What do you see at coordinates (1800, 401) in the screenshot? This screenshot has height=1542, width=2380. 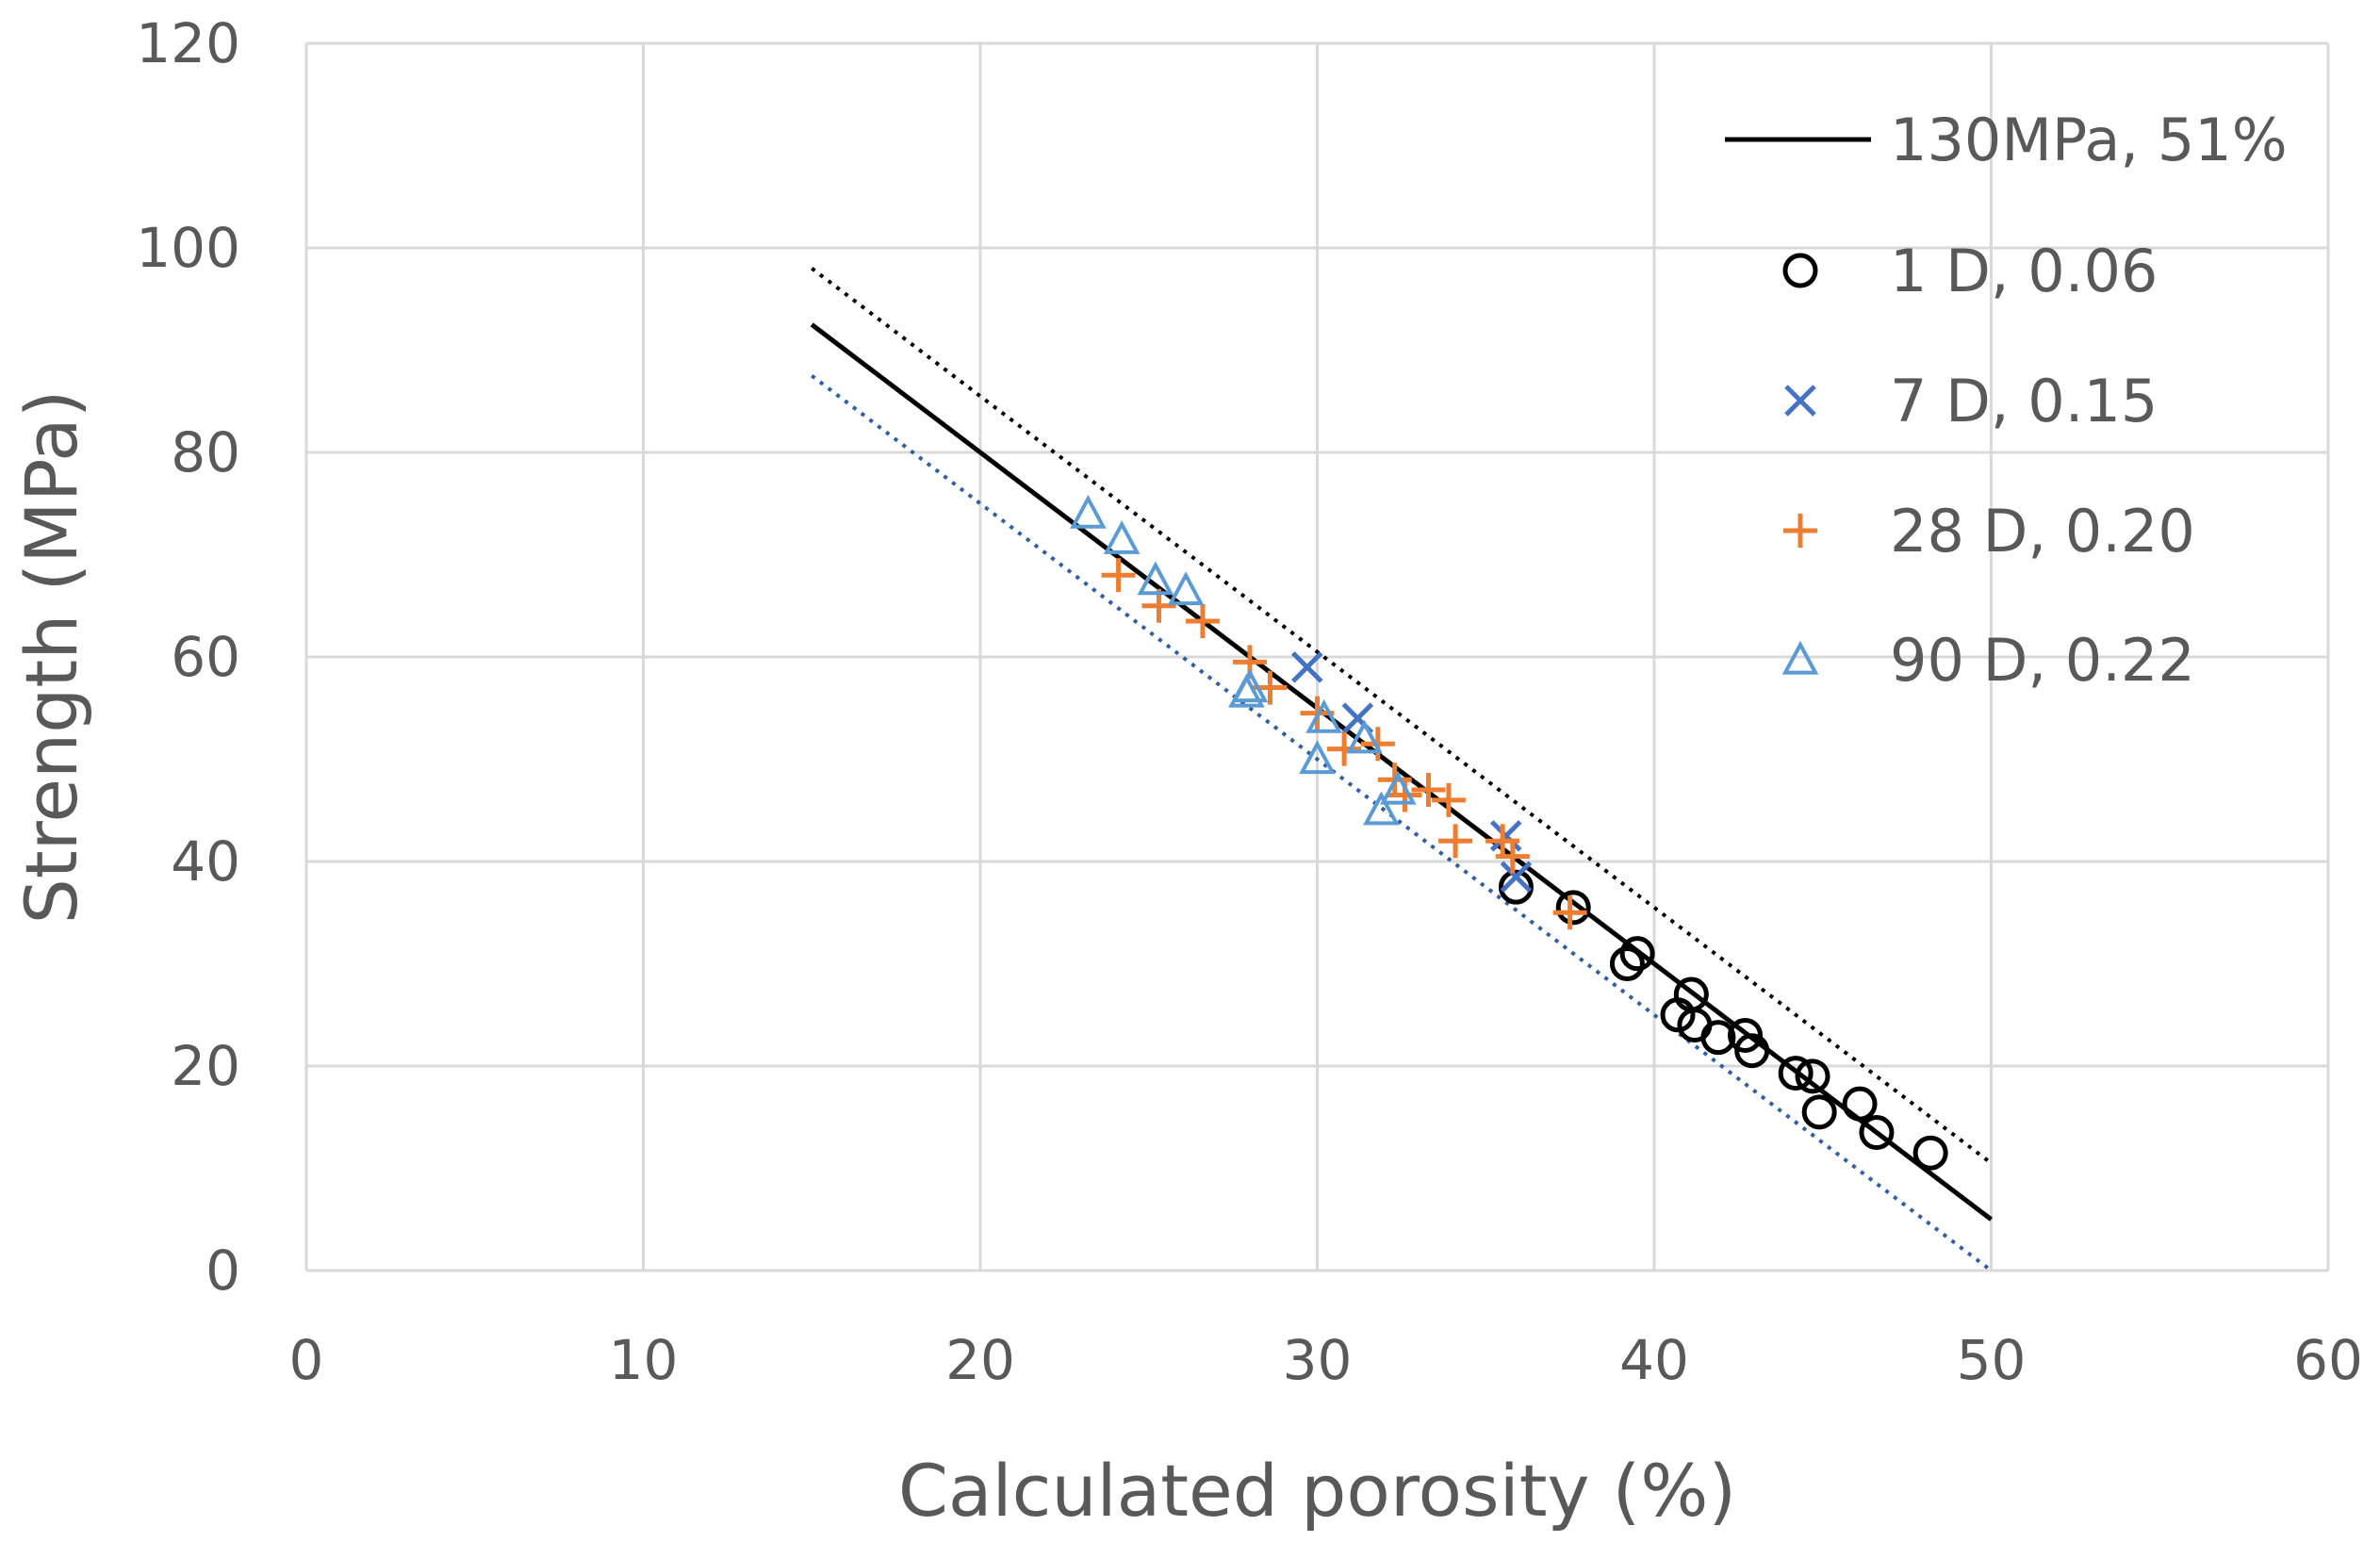 I see `legend-swatch-x` at bounding box center [1800, 401].